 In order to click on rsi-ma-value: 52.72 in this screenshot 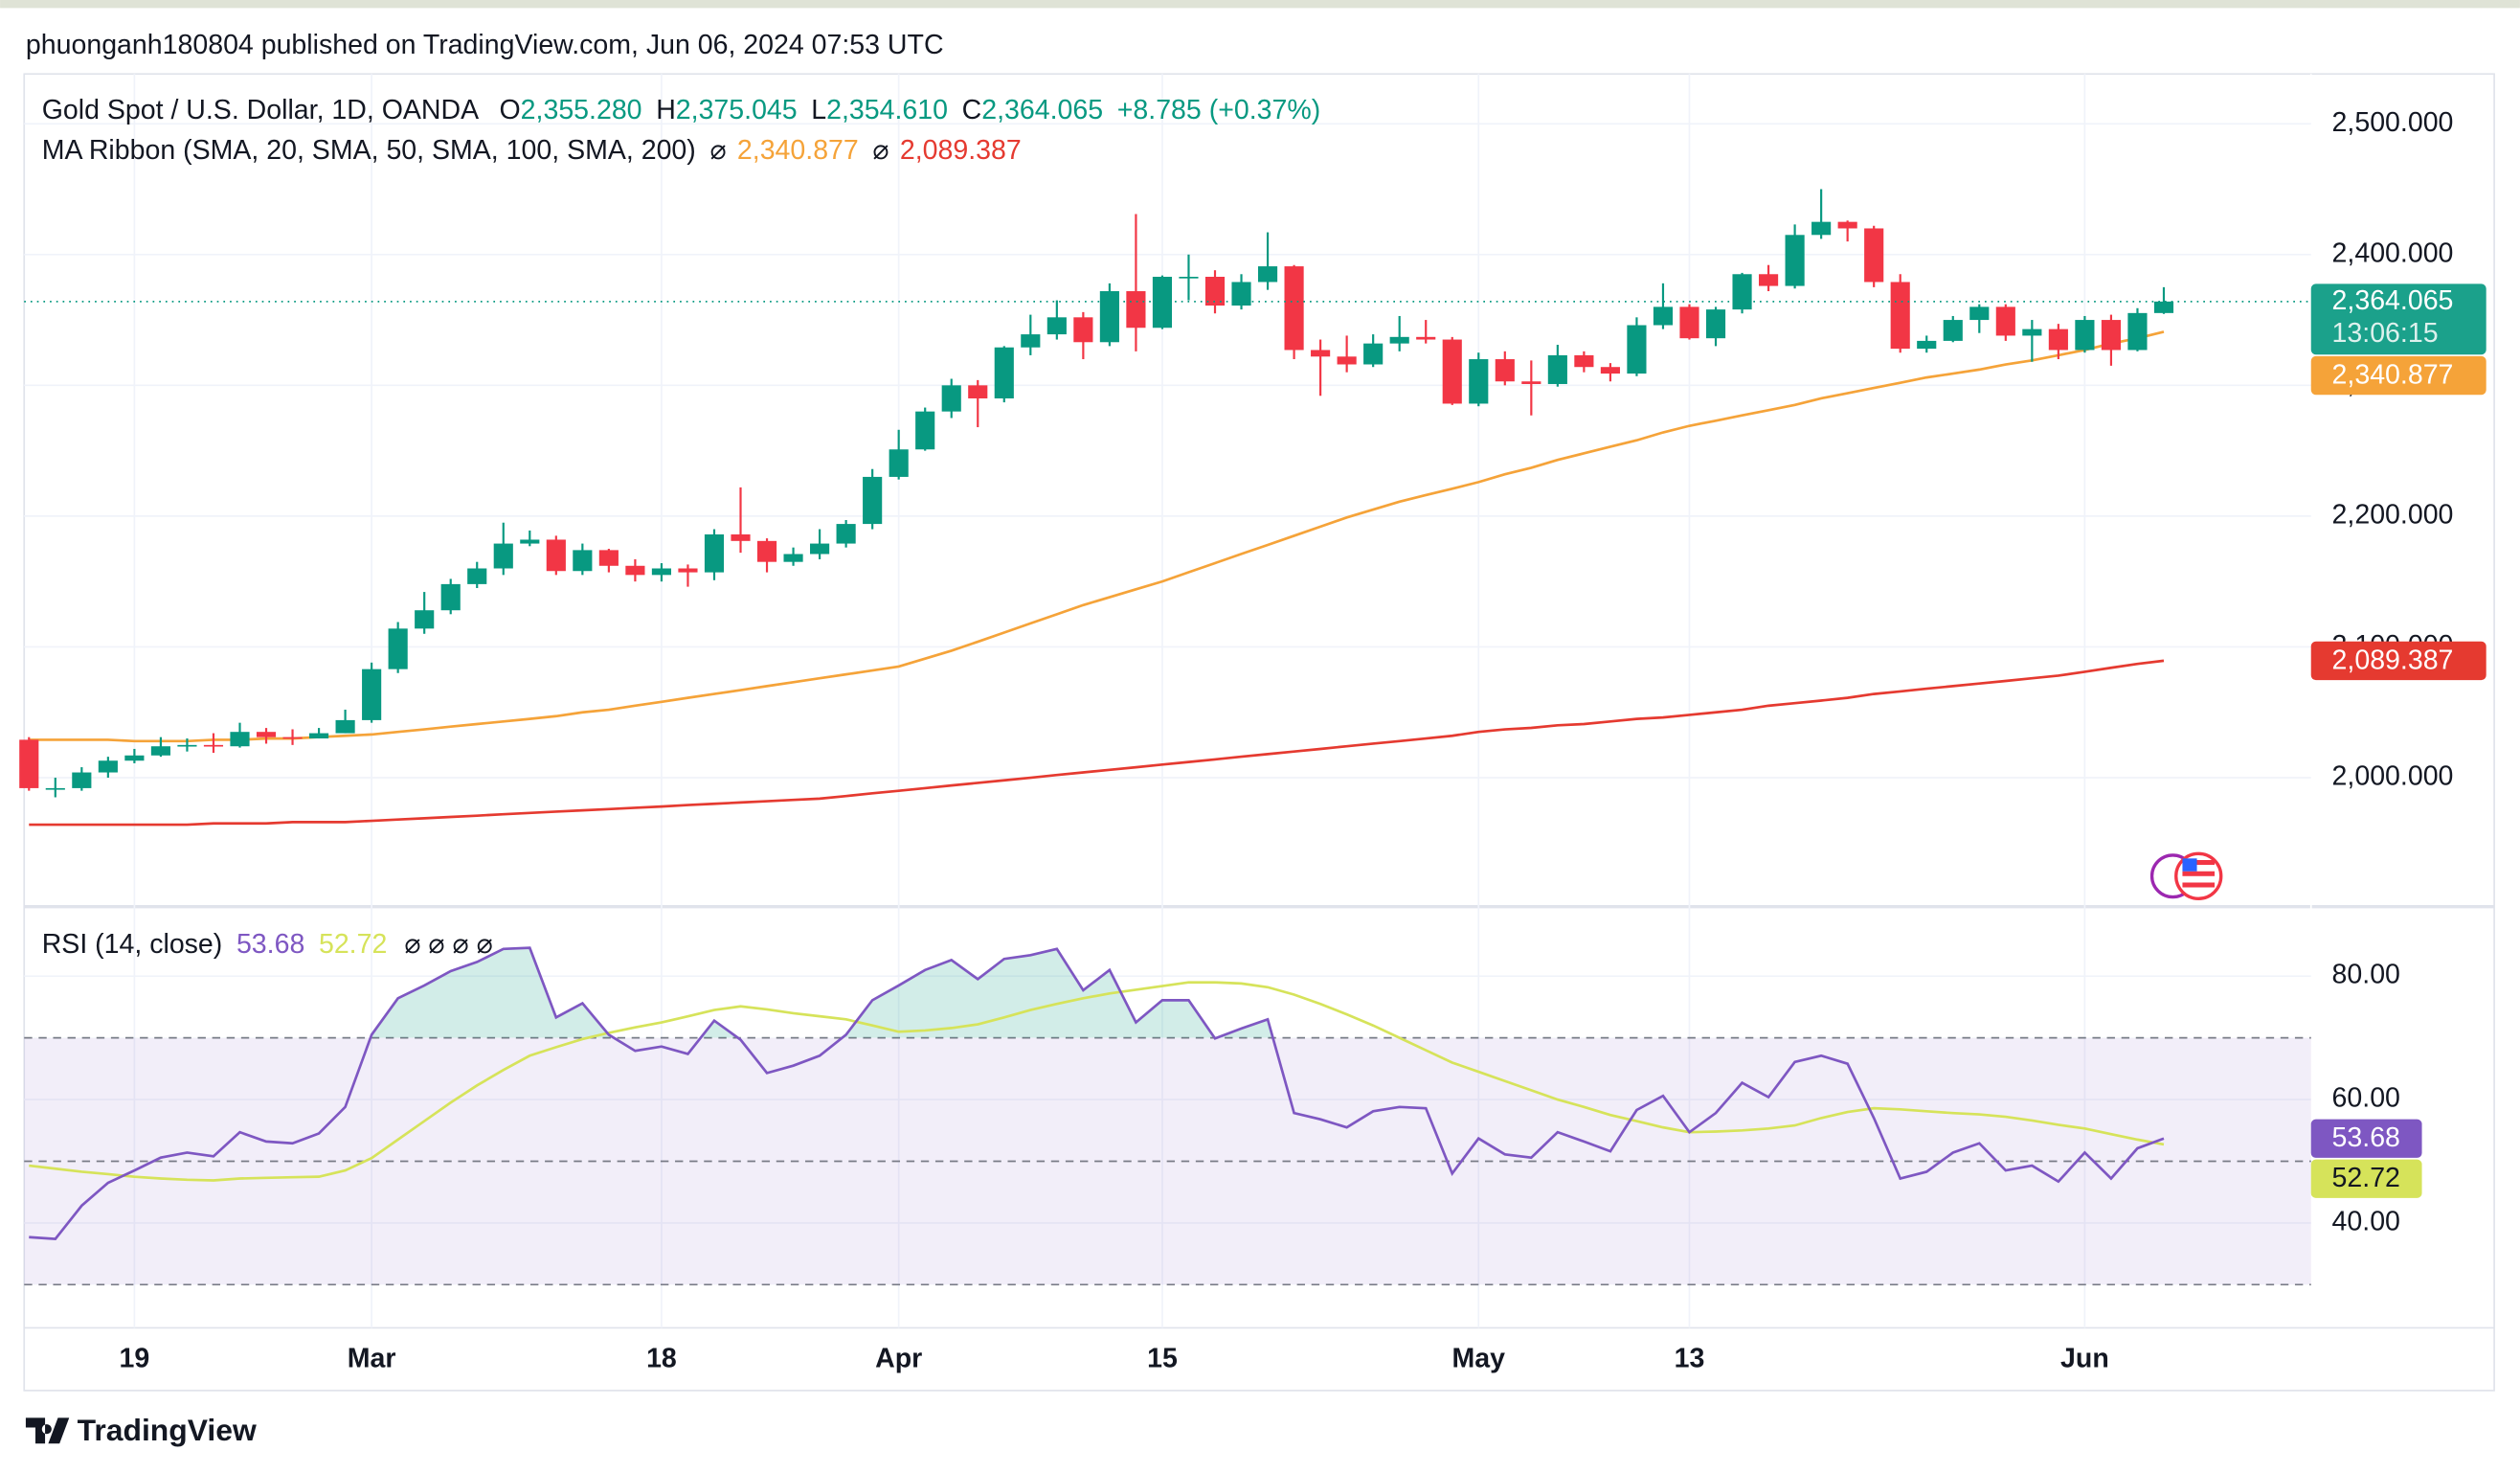, I will do `click(353, 943)`.